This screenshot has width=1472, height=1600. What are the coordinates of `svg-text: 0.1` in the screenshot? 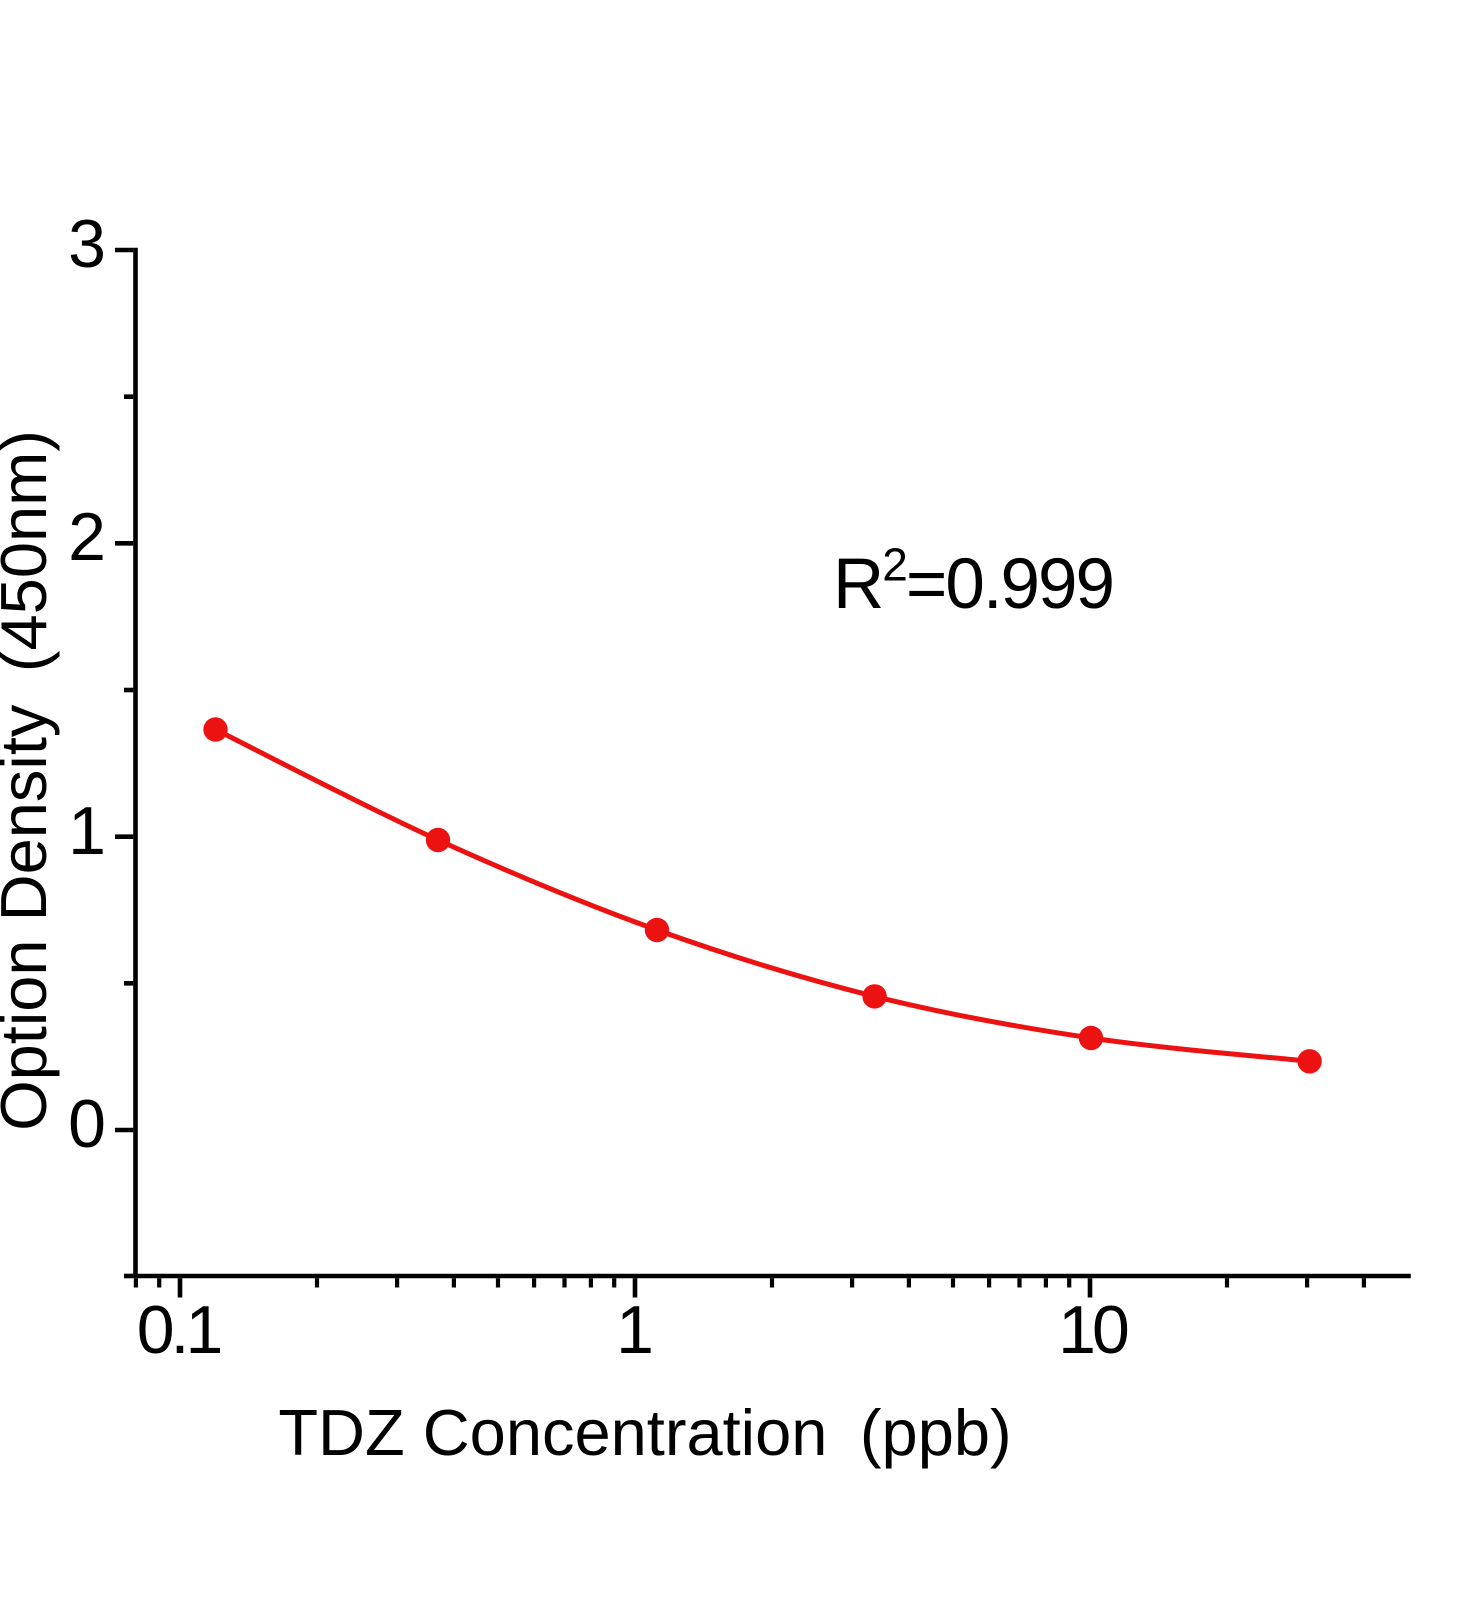 It's located at (179, 1330).